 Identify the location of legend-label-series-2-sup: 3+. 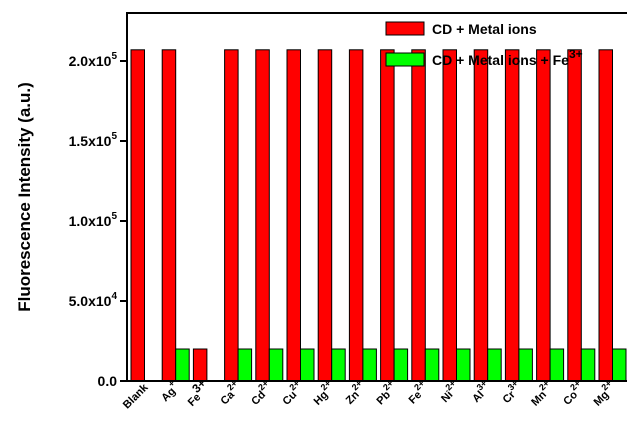
(576, 54).